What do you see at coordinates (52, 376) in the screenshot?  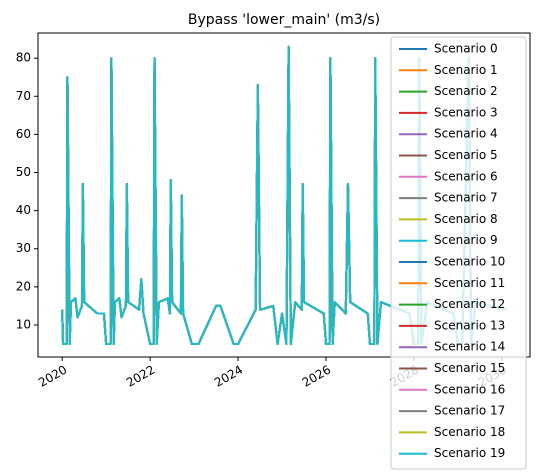 I see `x-tick-label: 2020` at bounding box center [52, 376].